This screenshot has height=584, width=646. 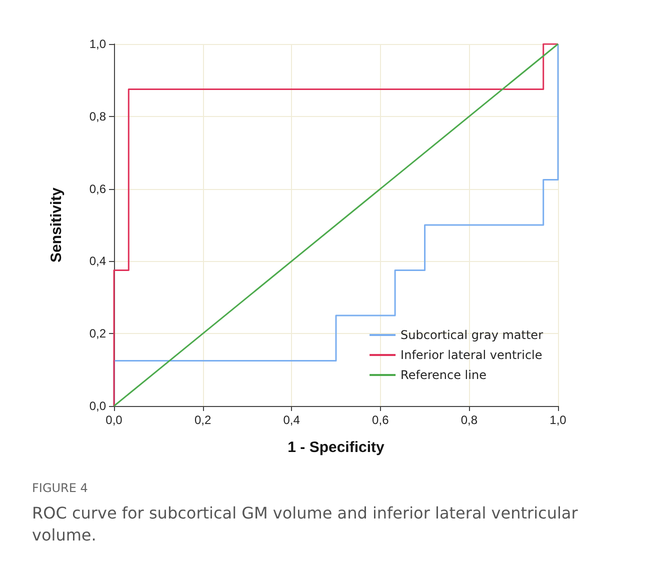 What do you see at coordinates (203, 420) in the screenshot?
I see `x-tick-label: 0,2` at bounding box center [203, 420].